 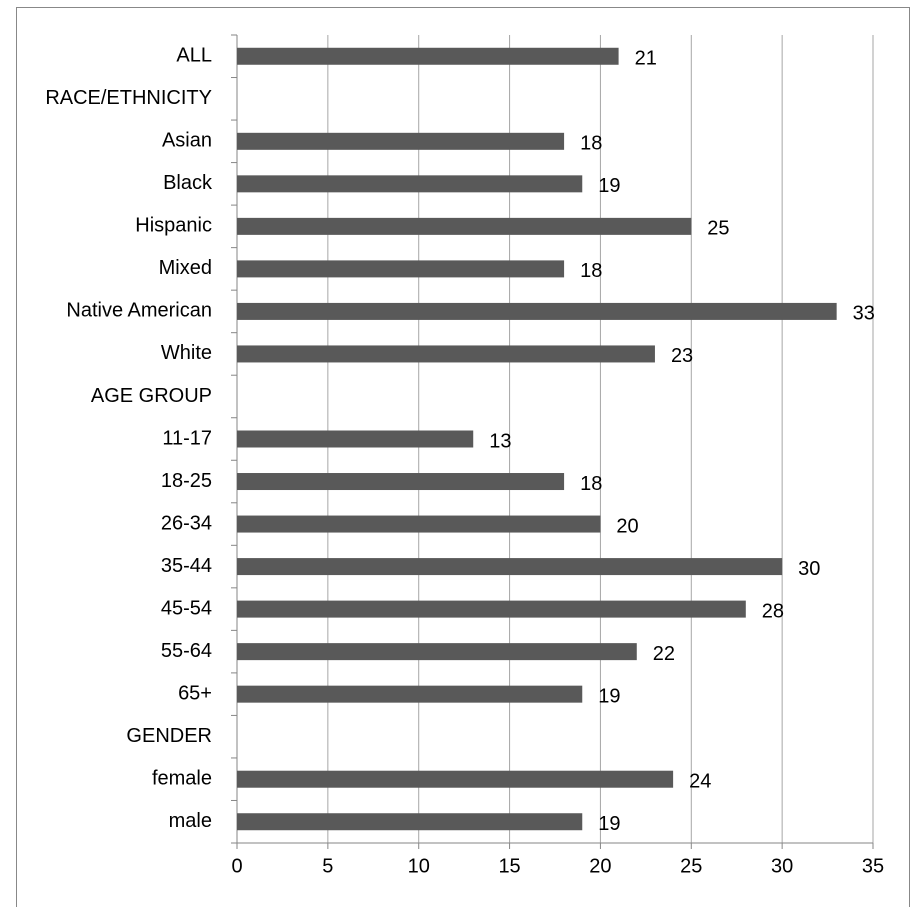 I want to click on data-label: 20, so click(x=627, y=526).